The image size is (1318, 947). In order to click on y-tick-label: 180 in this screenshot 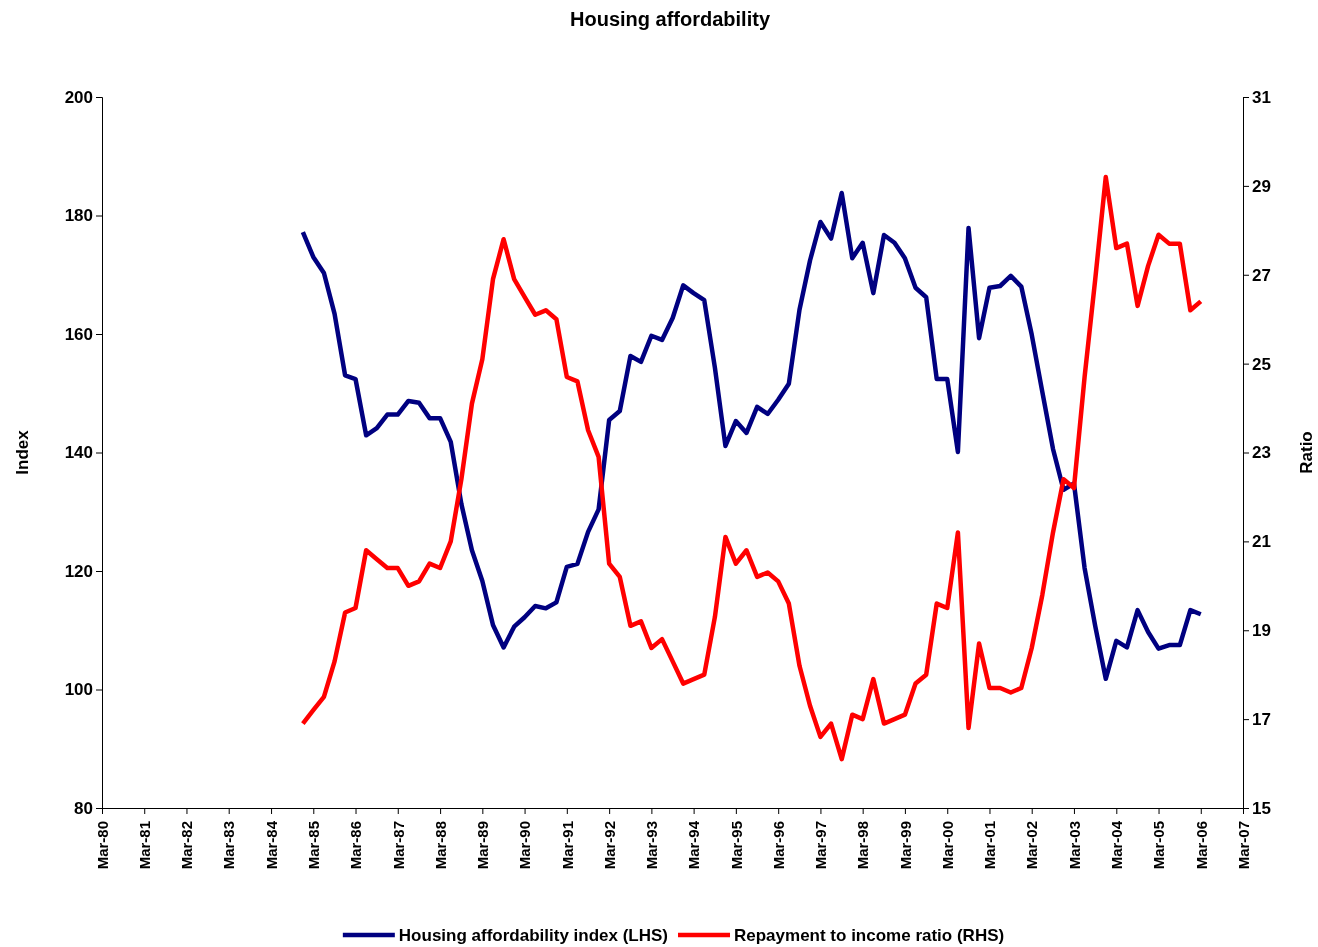, I will do `click(78, 216)`.